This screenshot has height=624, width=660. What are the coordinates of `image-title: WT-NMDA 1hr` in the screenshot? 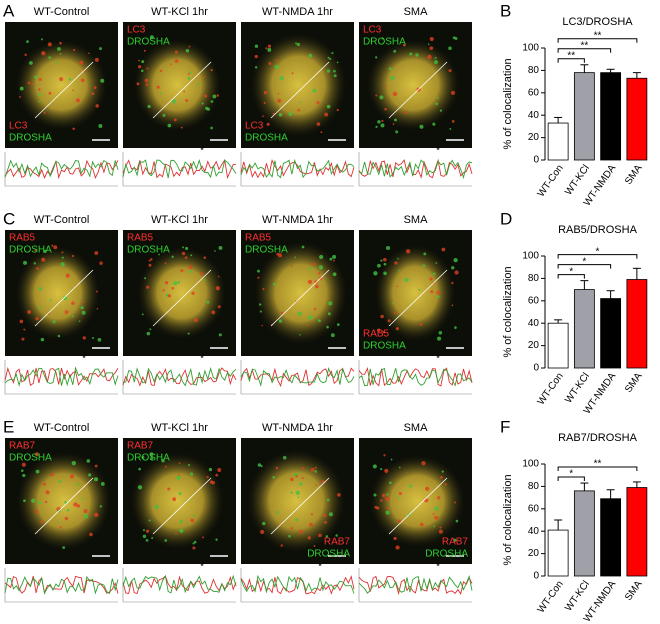 It's located at (297, 12).